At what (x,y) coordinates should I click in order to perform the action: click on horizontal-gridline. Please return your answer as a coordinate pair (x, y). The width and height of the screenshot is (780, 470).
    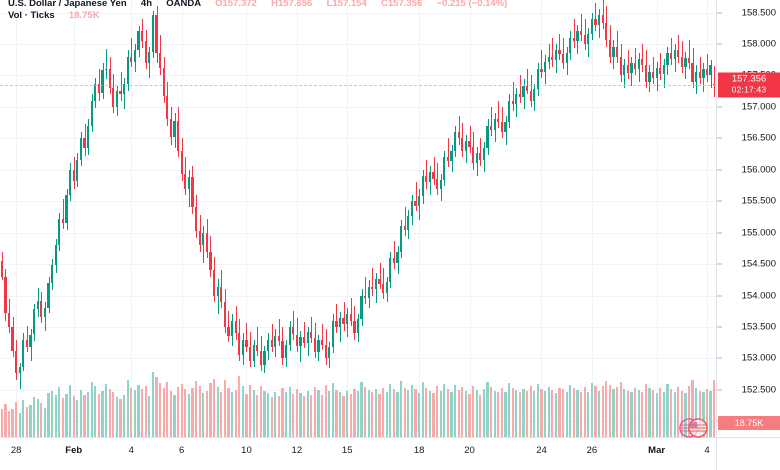
    Looking at the image, I should click on (358, 359).